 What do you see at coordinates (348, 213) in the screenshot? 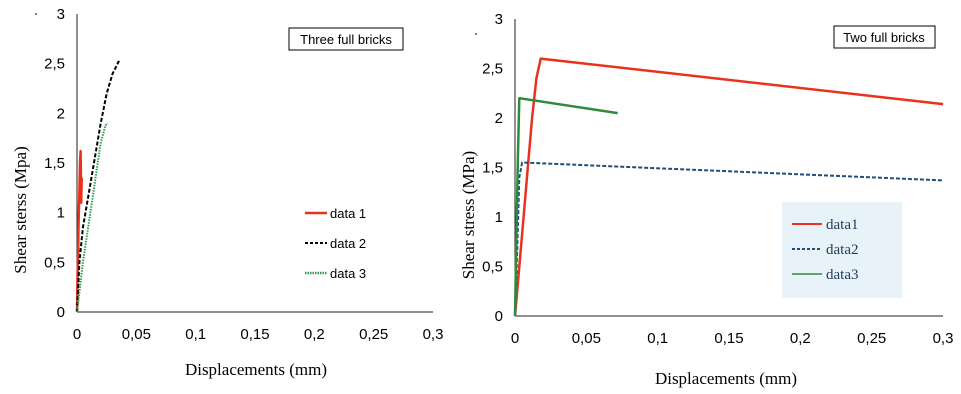
I see `legend-label-data-1: data 1` at bounding box center [348, 213].